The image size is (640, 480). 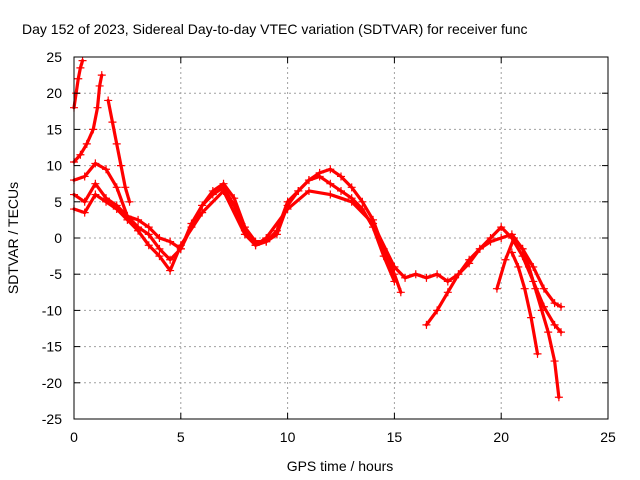 I want to click on x-tick-label: 5, so click(x=181, y=437).